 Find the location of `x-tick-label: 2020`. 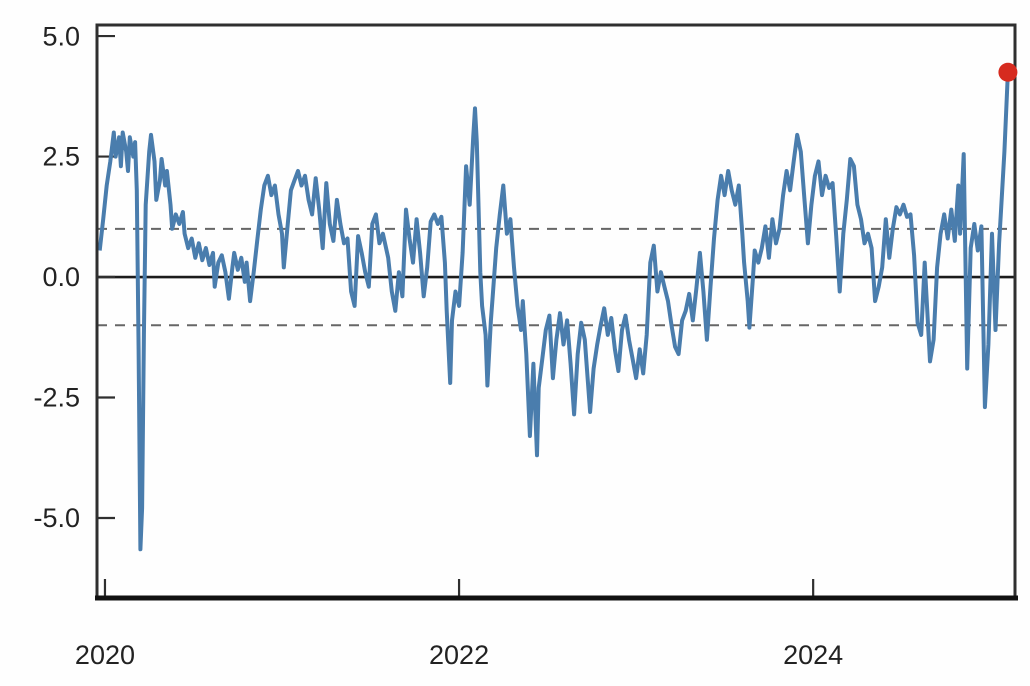

x-tick-label: 2020 is located at coordinates (105, 655).